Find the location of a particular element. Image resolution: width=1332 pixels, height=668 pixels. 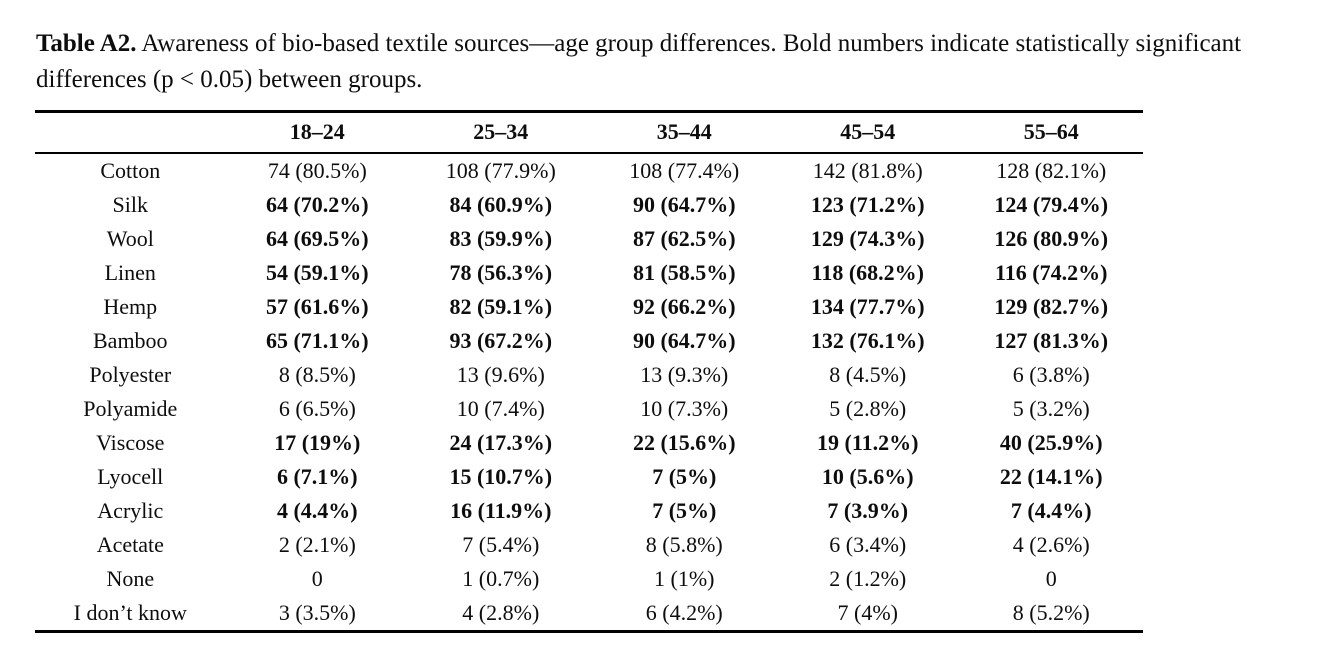

table-cell: 123 (71.2%) is located at coordinates (867, 204).